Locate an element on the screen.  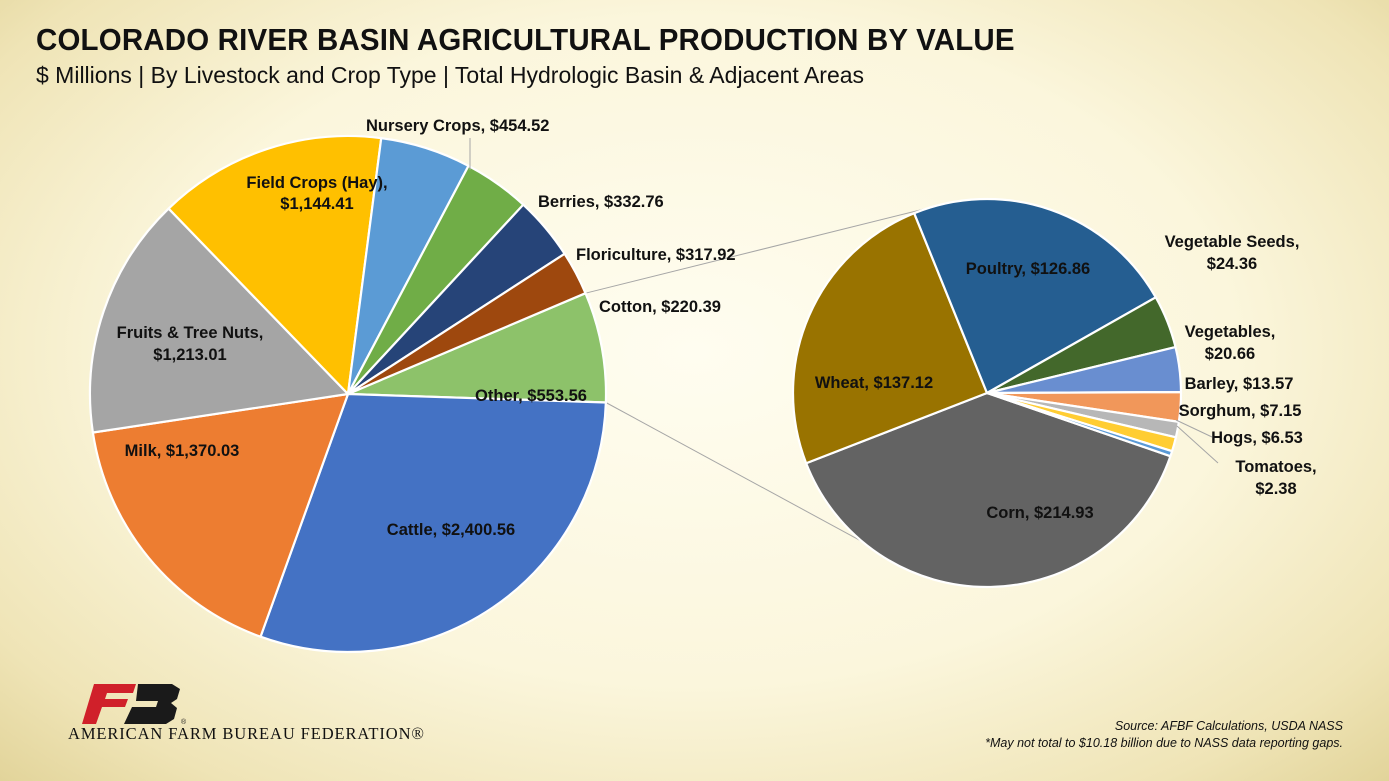
main-label-field-crops-hay-value: $1,144.41 is located at coordinates (316, 204).